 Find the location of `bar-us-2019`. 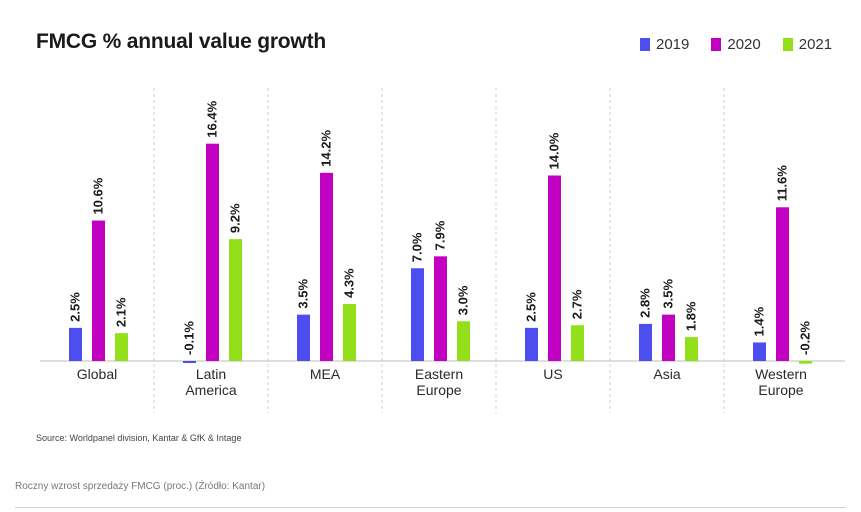

bar-us-2019 is located at coordinates (531, 344).